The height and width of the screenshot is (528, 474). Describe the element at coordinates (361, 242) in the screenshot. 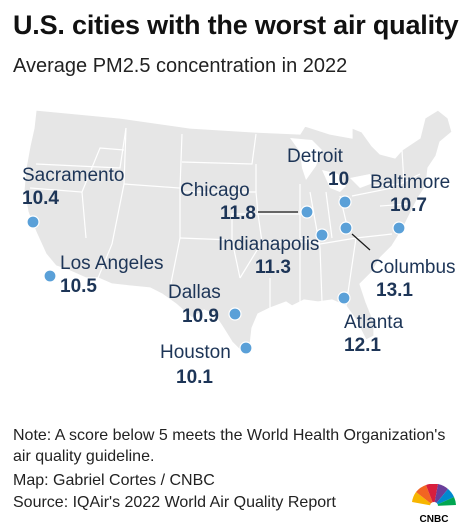

I see `leader-columbus` at that location.